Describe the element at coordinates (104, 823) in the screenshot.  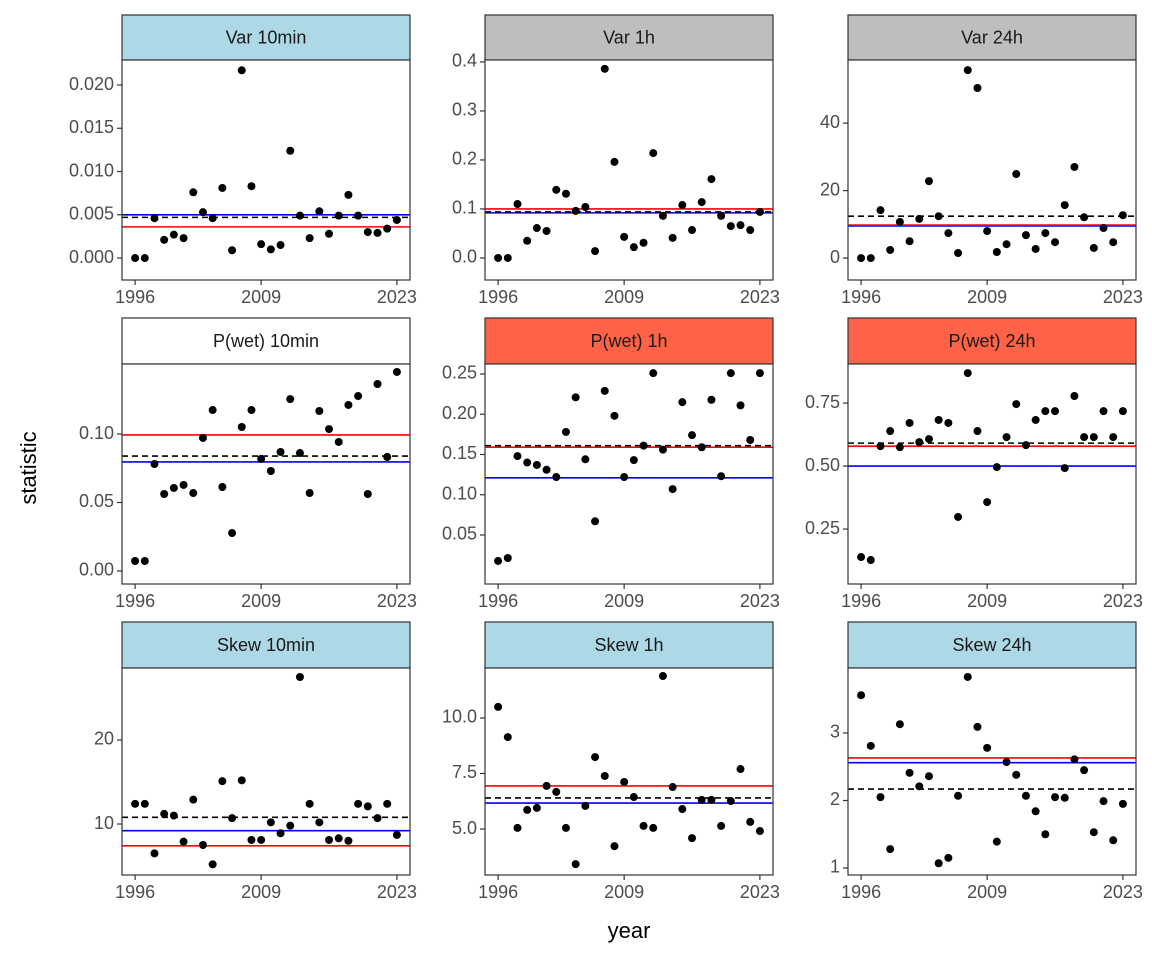
I see `y-tick-label: 10` at that location.